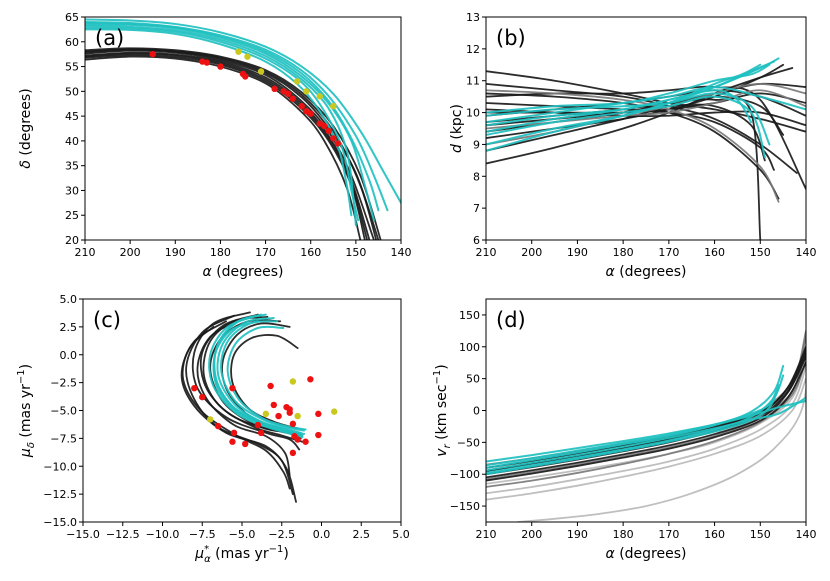 This screenshot has width=830, height=581. I want to click on xtick-label-d-2: 190, so click(577, 534).